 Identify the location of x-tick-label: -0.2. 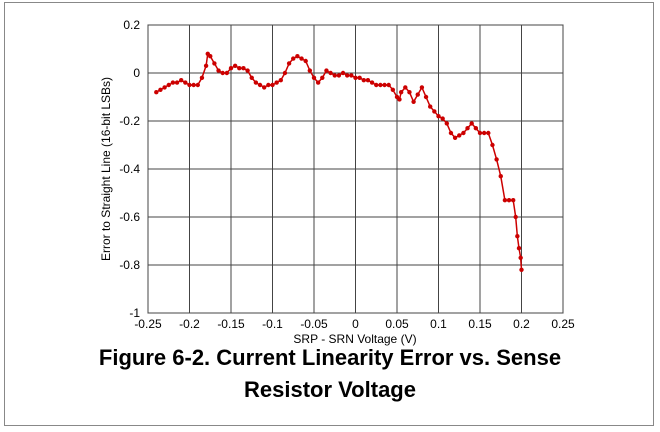
(189, 324).